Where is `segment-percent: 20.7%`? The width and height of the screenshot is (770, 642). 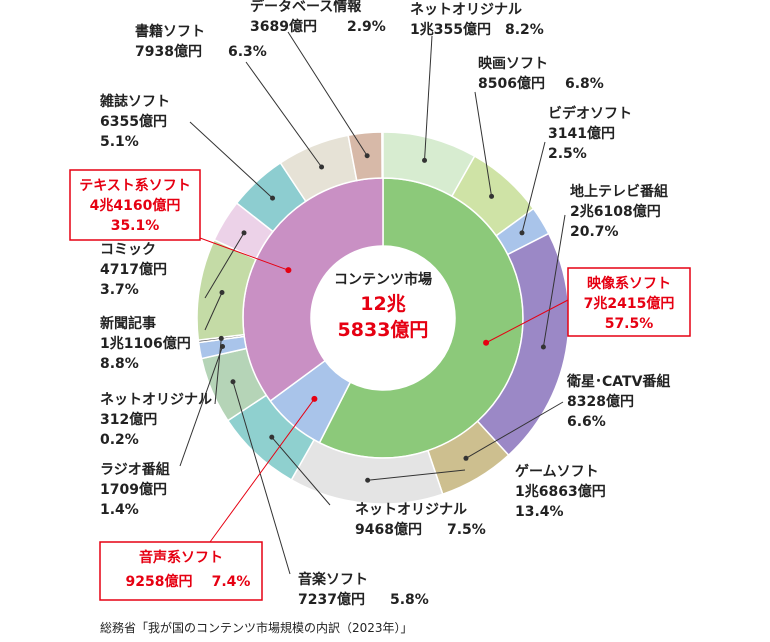
segment-percent: 20.7% is located at coordinates (594, 232).